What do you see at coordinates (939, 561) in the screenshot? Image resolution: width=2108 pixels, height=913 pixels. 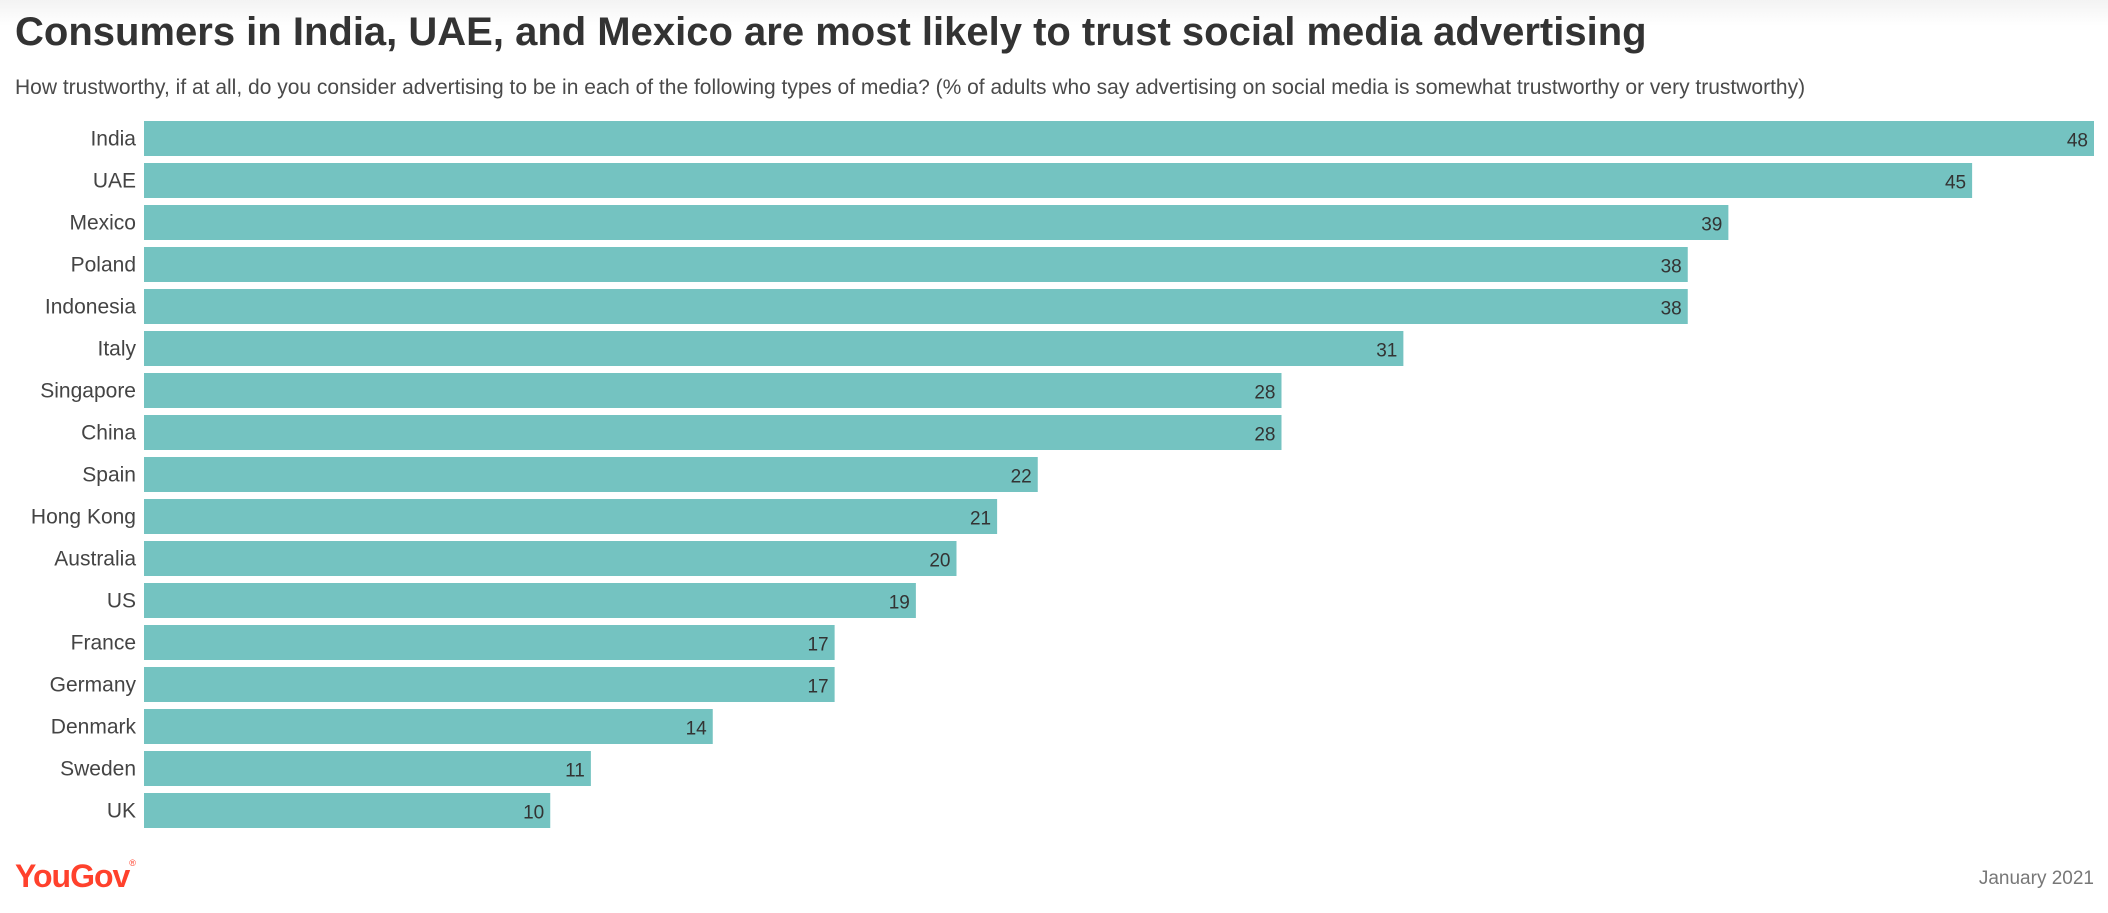 I see `value-label-australia: 20` at bounding box center [939, 561].